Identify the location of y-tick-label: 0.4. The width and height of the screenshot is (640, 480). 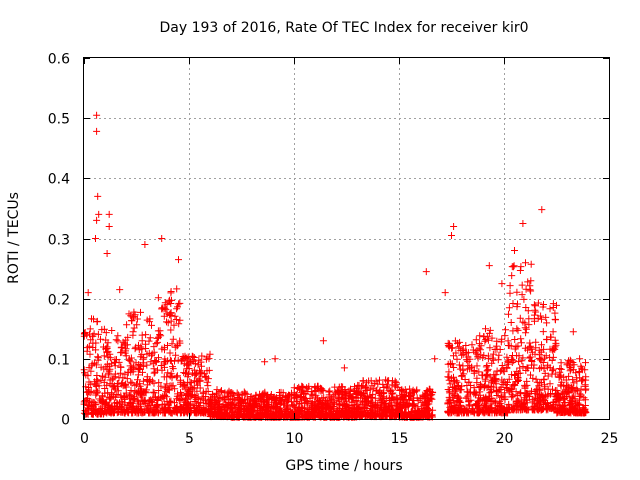
(59, 180).